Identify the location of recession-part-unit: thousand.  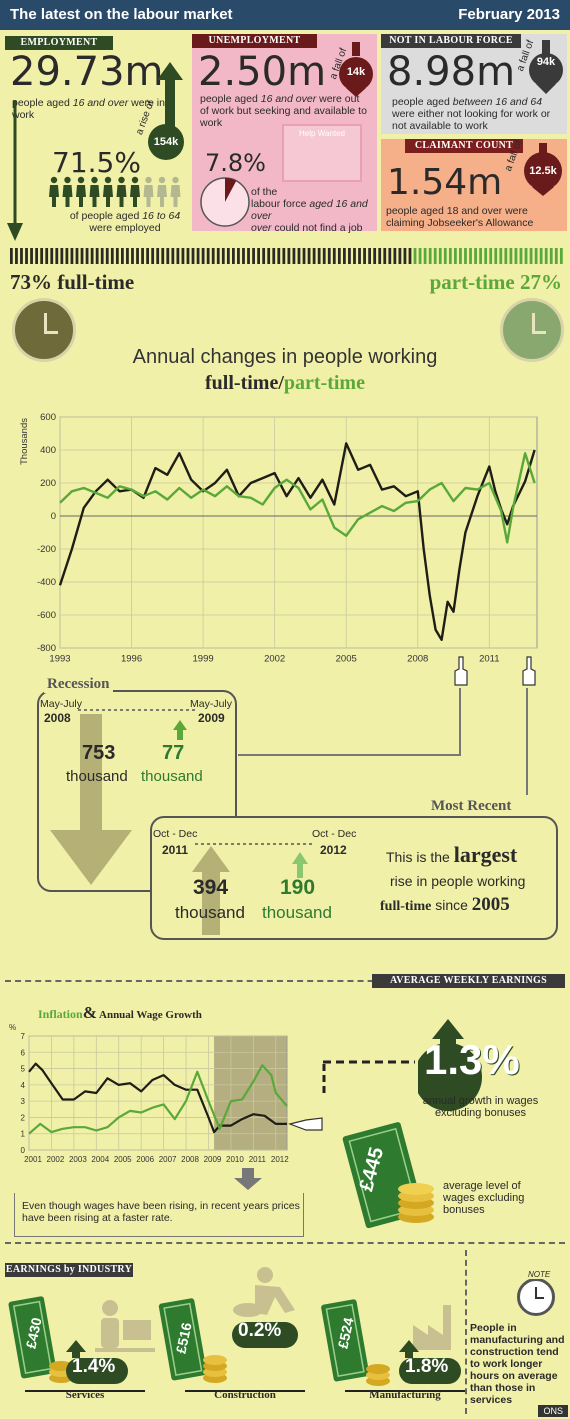
(172, 776).